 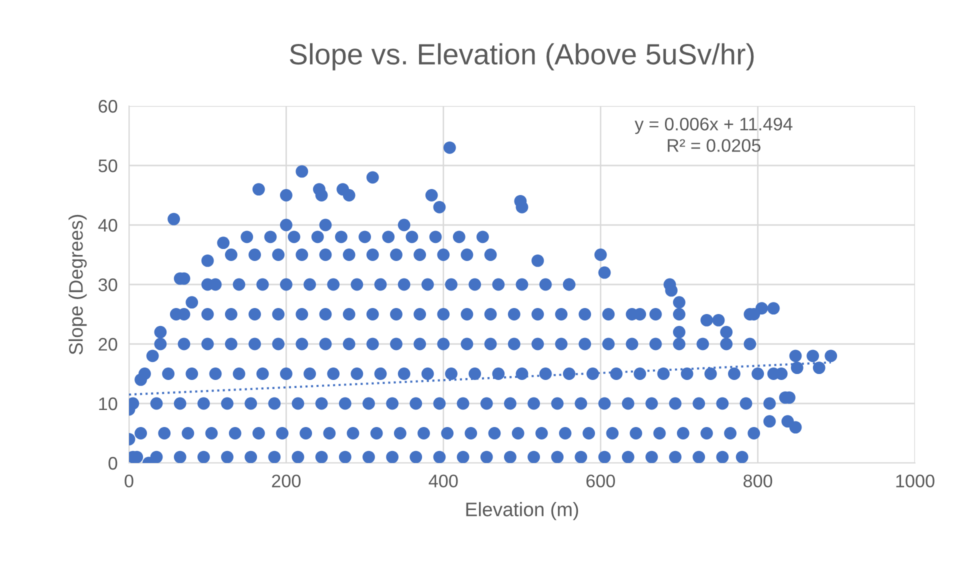 What do you see at coordinates (915, 481) in the screenshot?
I see `x-tick-label: 1000` at bounding box center [915, 481].